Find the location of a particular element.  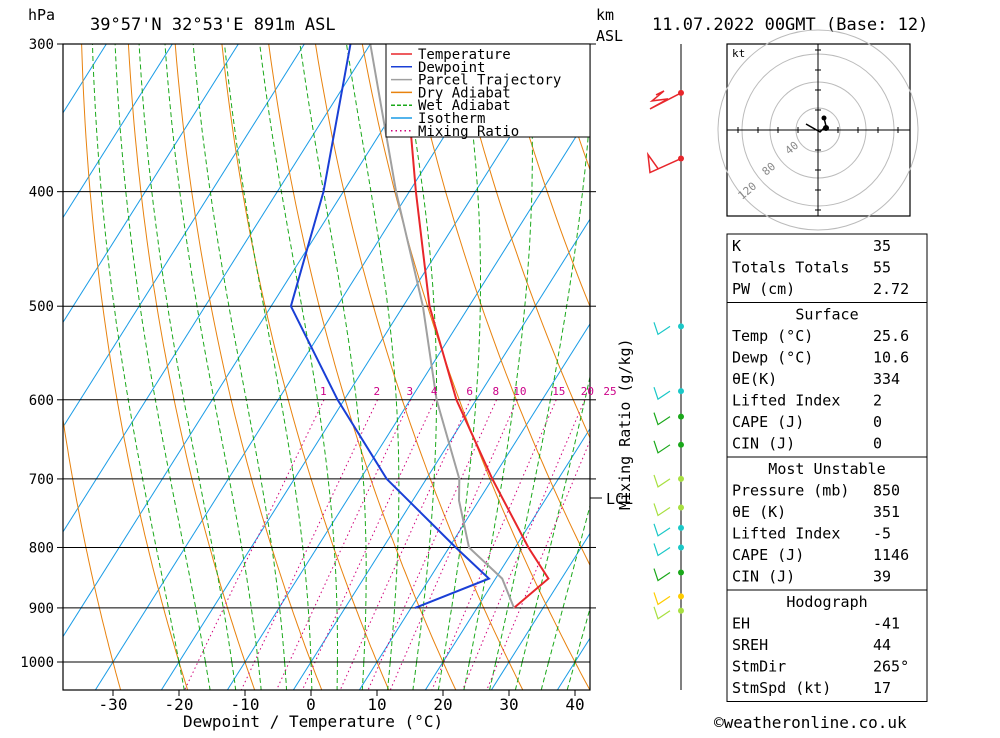

pressure-unit-label: hPa is located at coordinates (41, 15).